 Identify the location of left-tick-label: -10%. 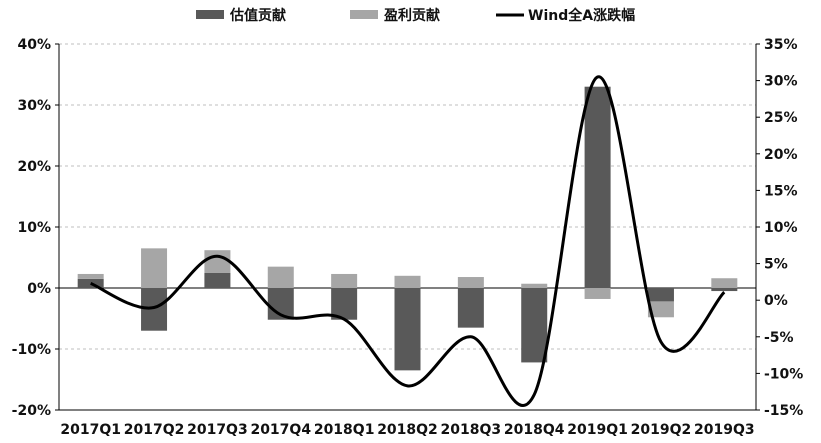
(31, 350).